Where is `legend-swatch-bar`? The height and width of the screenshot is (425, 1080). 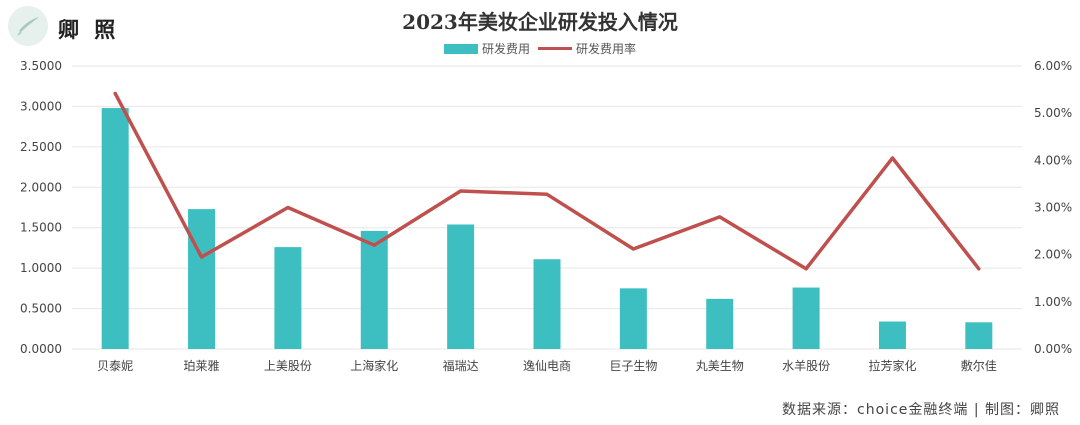 legend-swatch-bar is located at coordinates (460, 48).